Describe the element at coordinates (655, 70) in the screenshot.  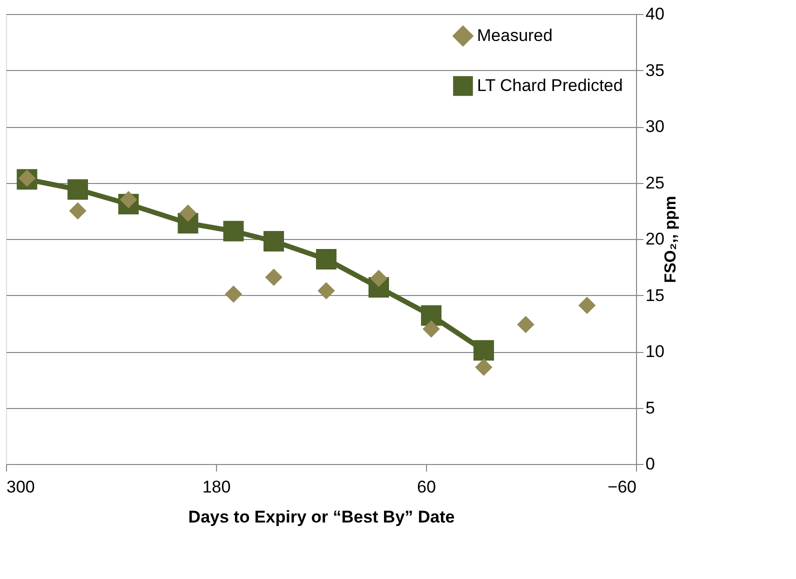
I see `y-tick-label: 35` at that location.